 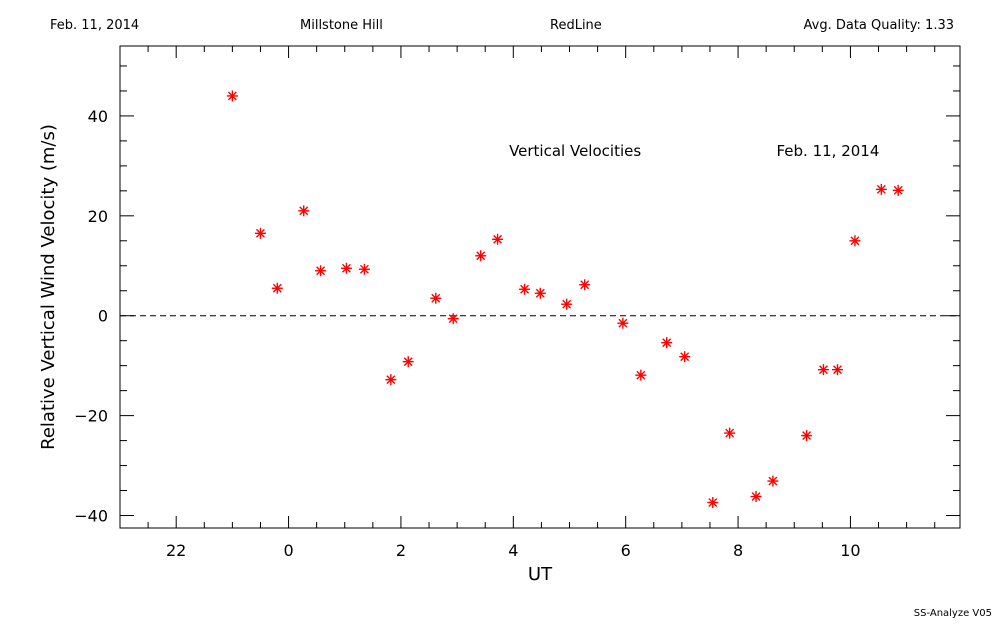 I want to click on y-tick-label: −40, so click(x=91, y=516).